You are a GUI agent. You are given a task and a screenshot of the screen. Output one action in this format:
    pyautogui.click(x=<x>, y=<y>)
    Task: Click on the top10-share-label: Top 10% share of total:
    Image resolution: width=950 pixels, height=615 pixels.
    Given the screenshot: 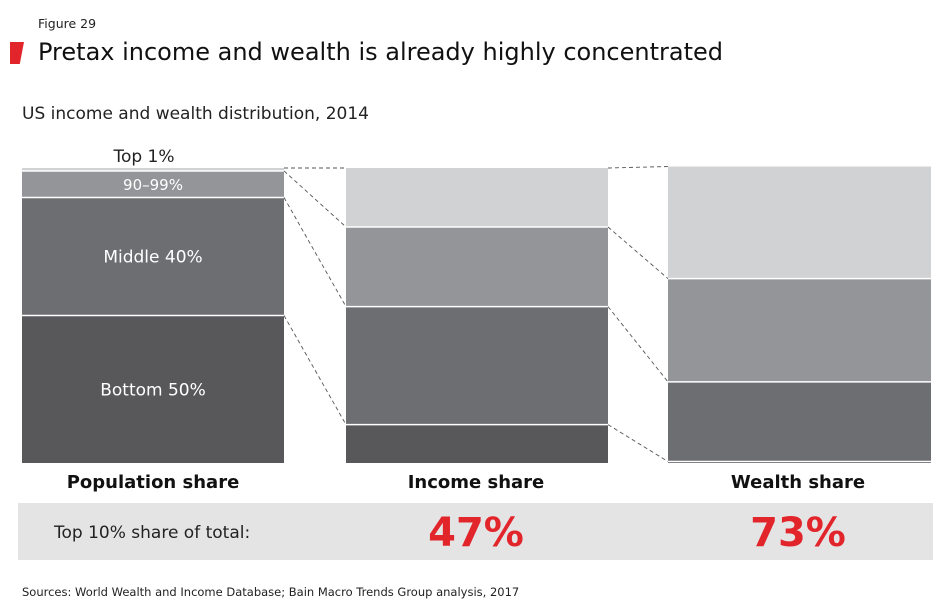 What is the action you would take?
    pyautogui.click(x=152, y=533)
    